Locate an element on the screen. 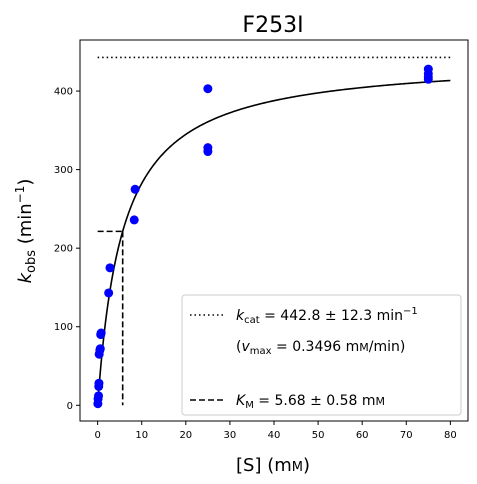 This screenshot has width=477, height=484. y-tick-label: 100 is located at coordinates (63, 327).